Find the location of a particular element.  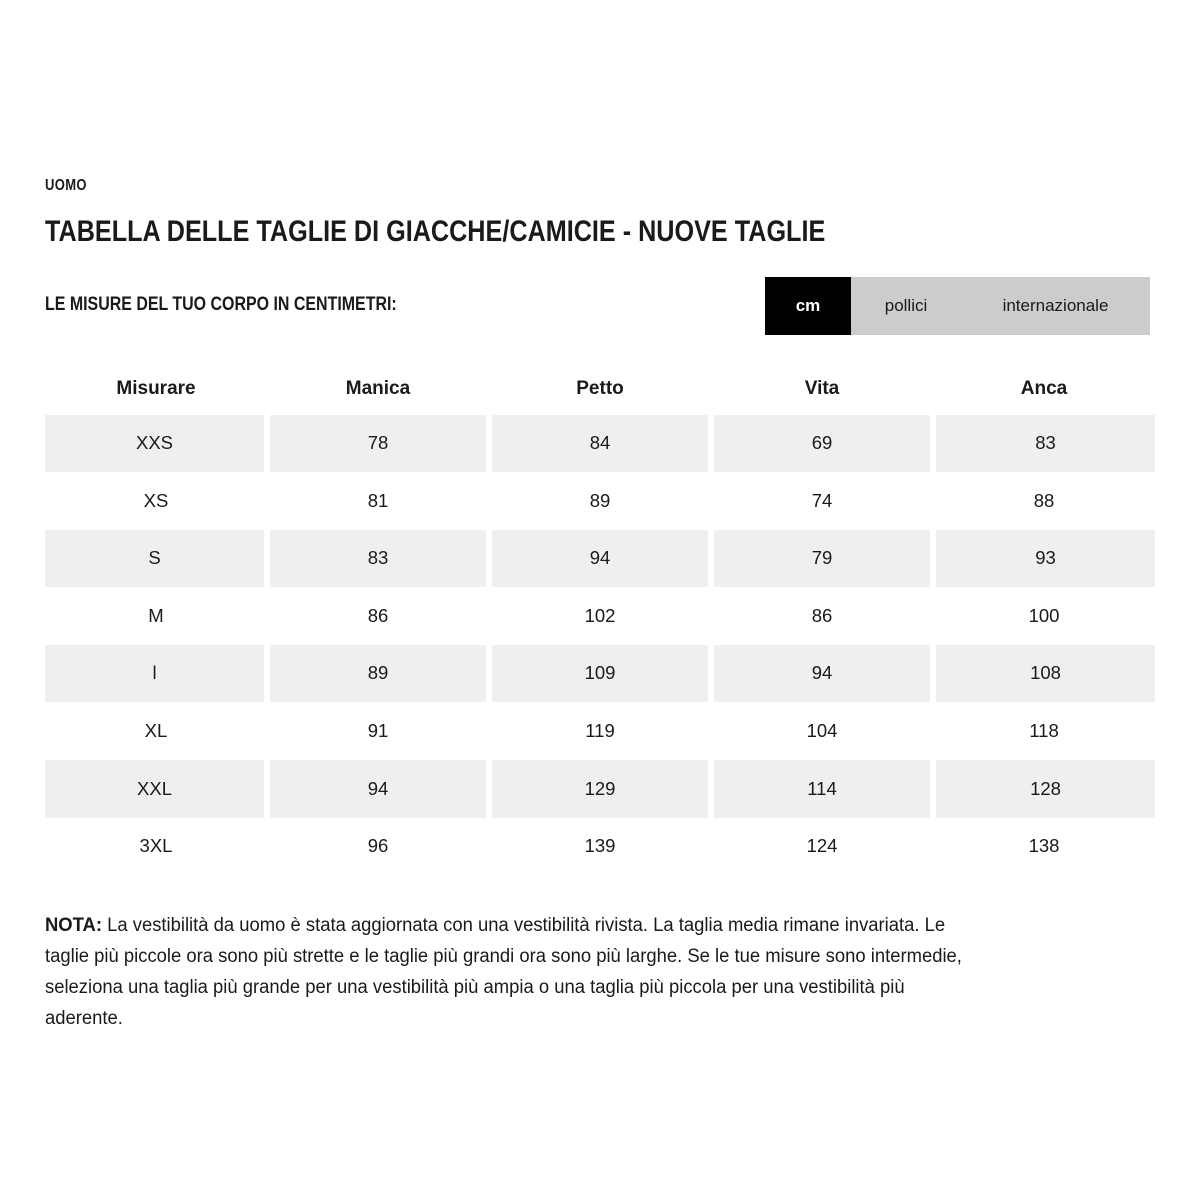

cell-manica: 83 is located at coordinates (378, 558).